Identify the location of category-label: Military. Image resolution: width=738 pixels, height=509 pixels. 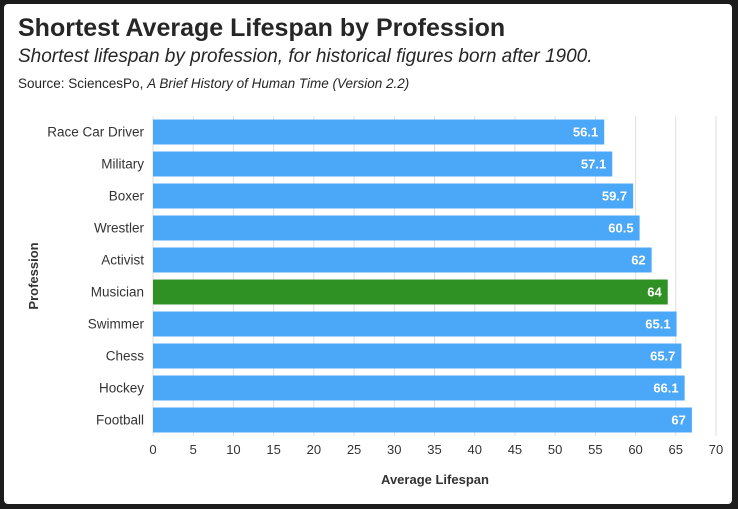
(122, 164).